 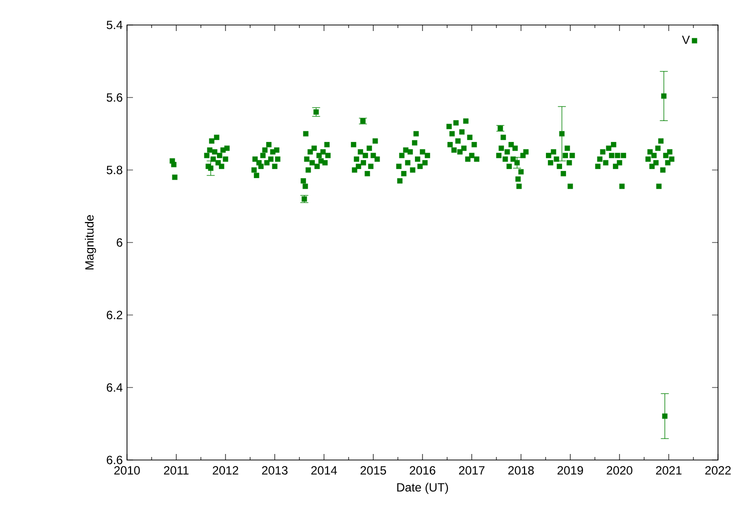 What do you see at coordinates (90, 242) in the screenshot?
I see `y-axis-title: Magnitude` at bounding box center [90, 242].